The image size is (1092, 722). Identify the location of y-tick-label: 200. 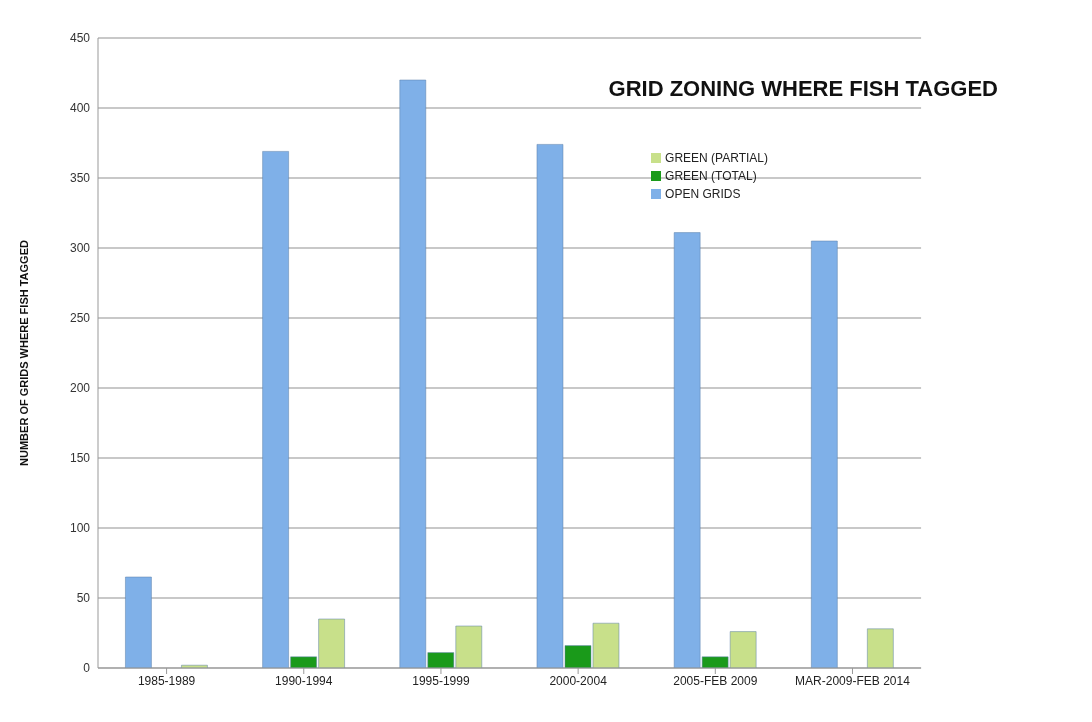
(80, 388).